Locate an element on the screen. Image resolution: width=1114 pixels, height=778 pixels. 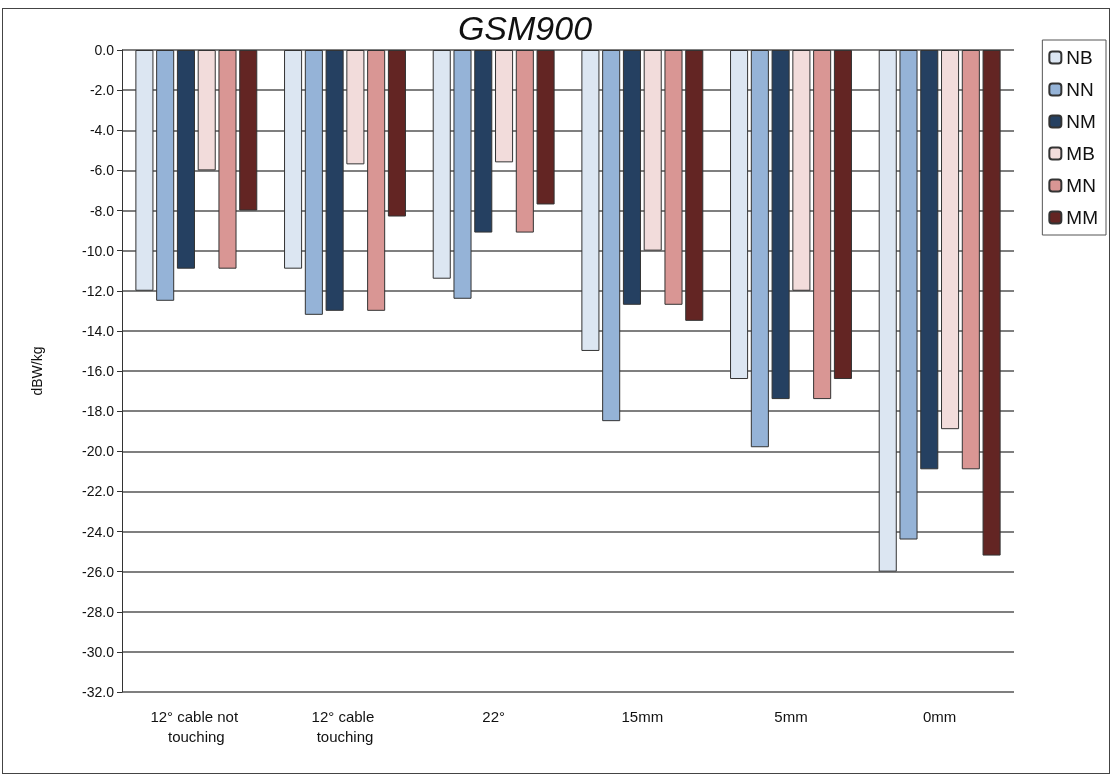
x-tick-label: 12° cable not touching is located at coordinates (196, 726).